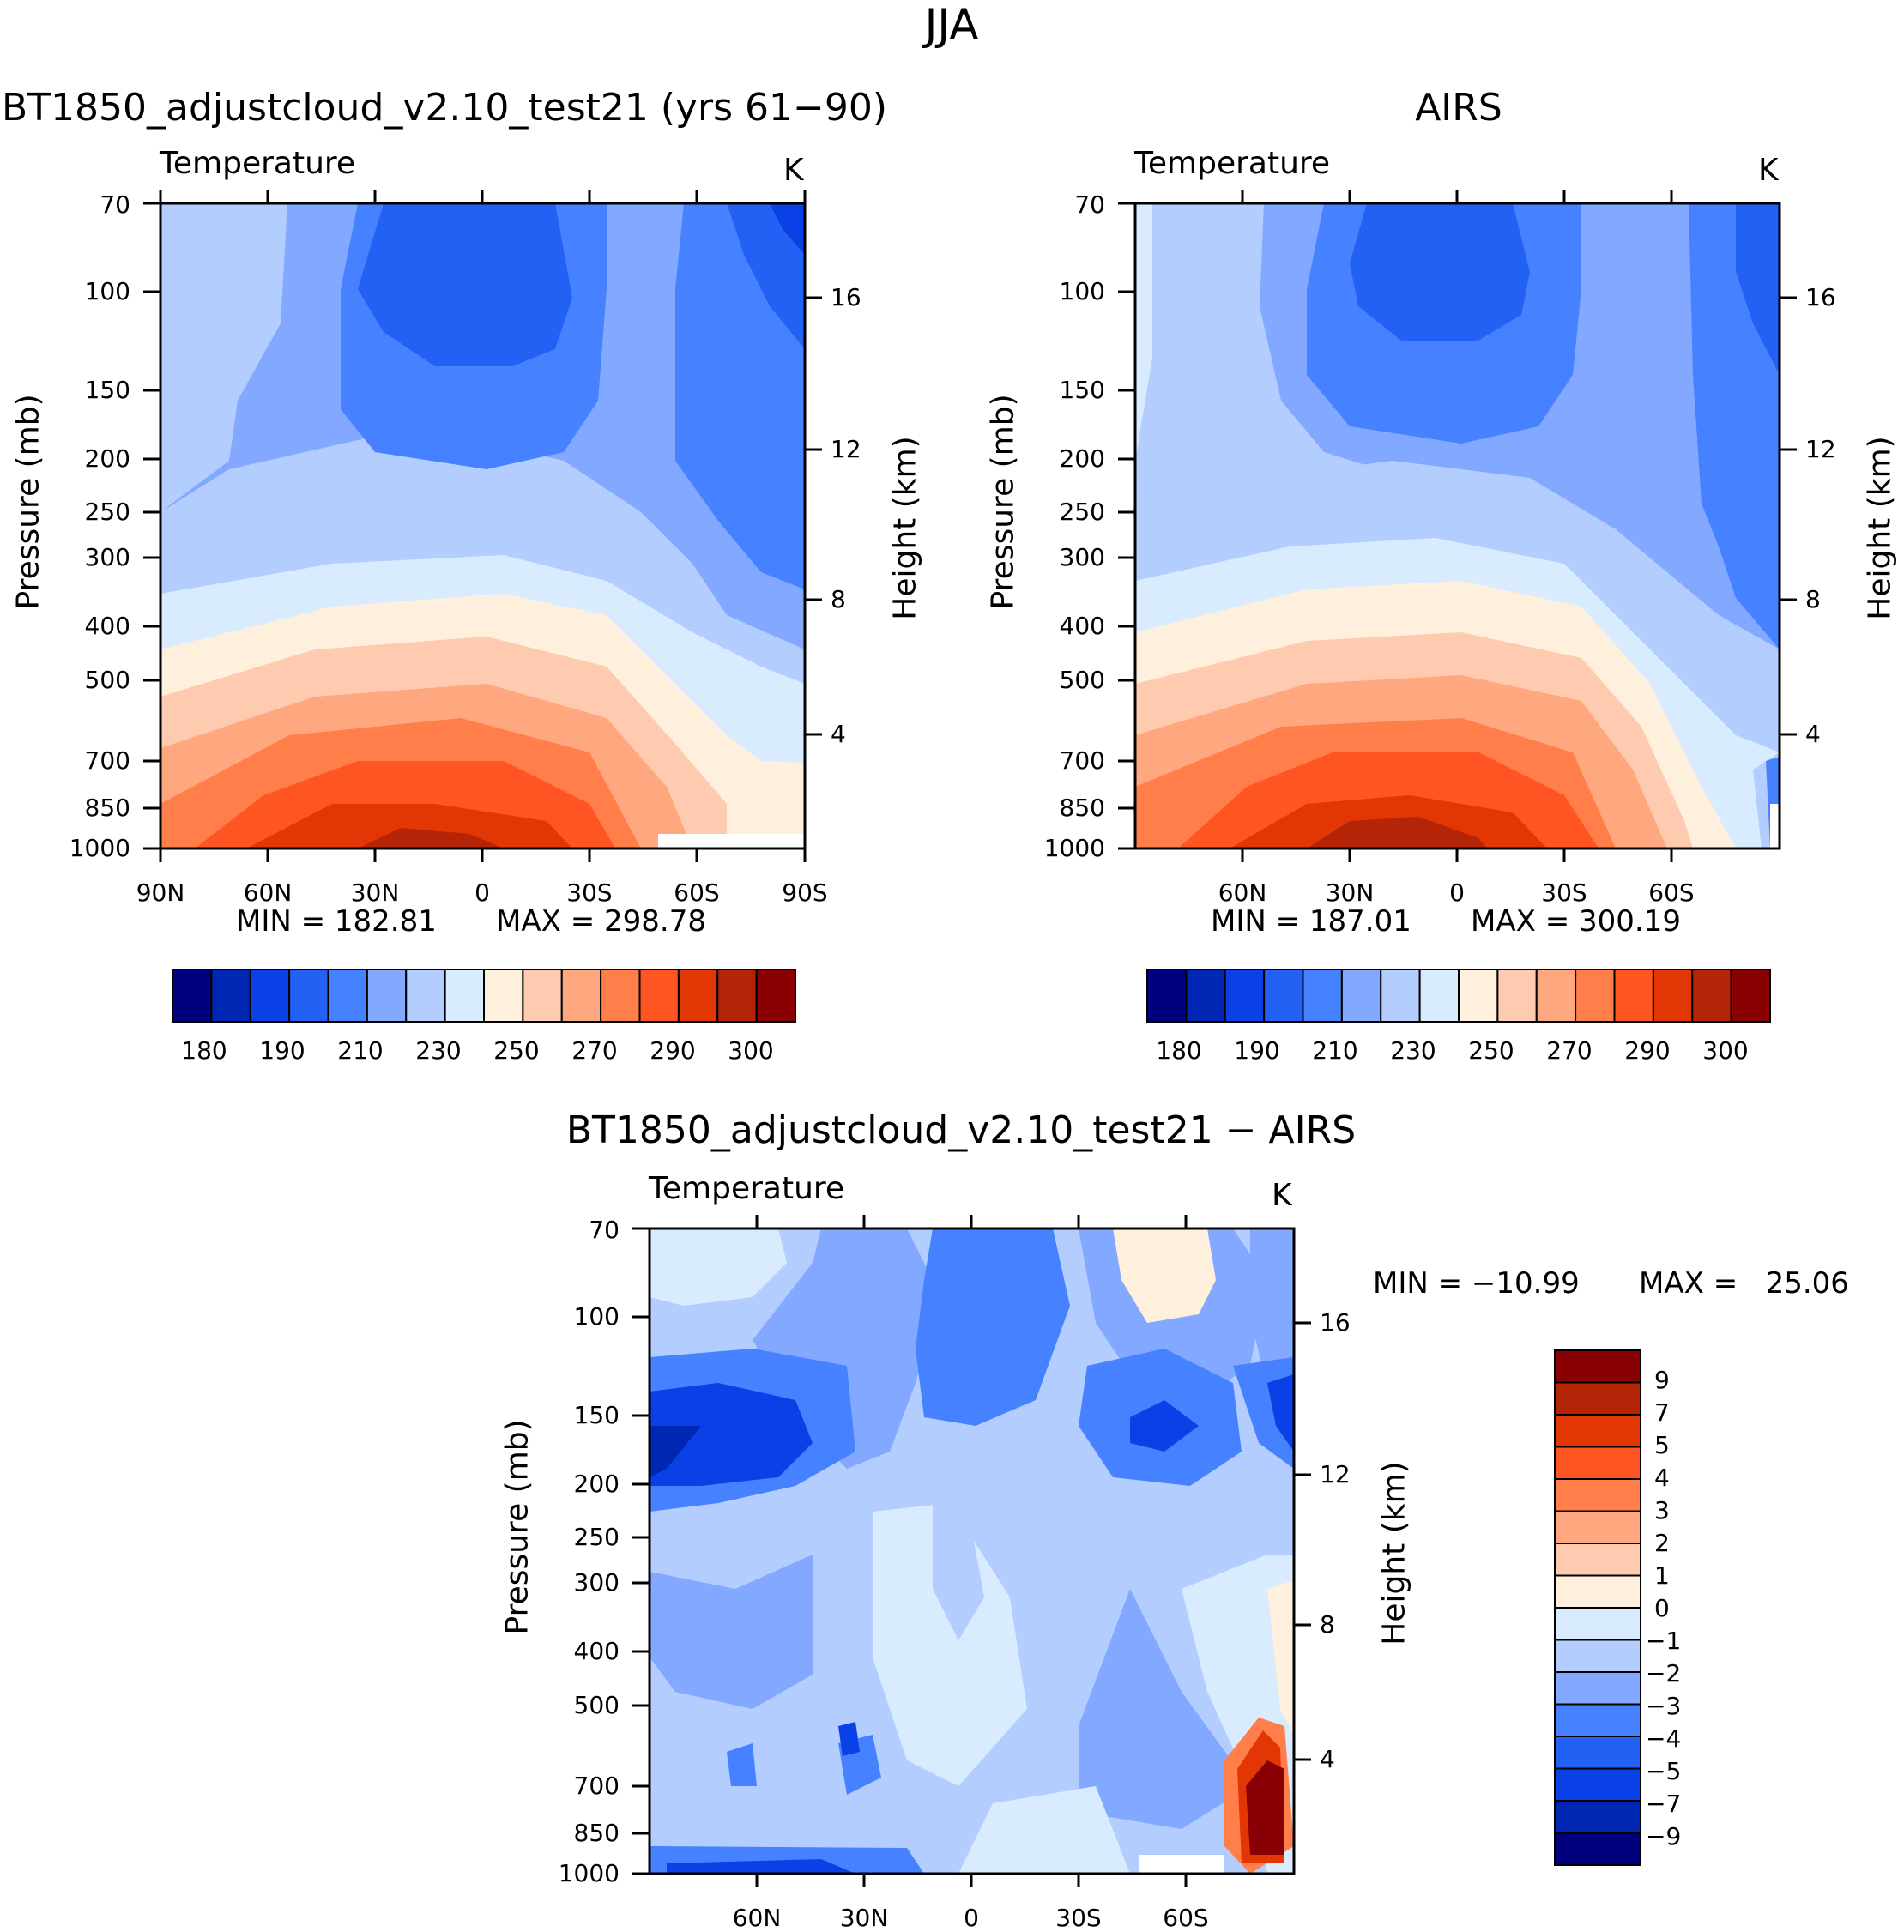 This screenshot has height=1932, width=1904. What do you see at coordinates (258, 163) in the screenshot?
I see `model-variable-label: Temperature` at bounding box center [258, 163].